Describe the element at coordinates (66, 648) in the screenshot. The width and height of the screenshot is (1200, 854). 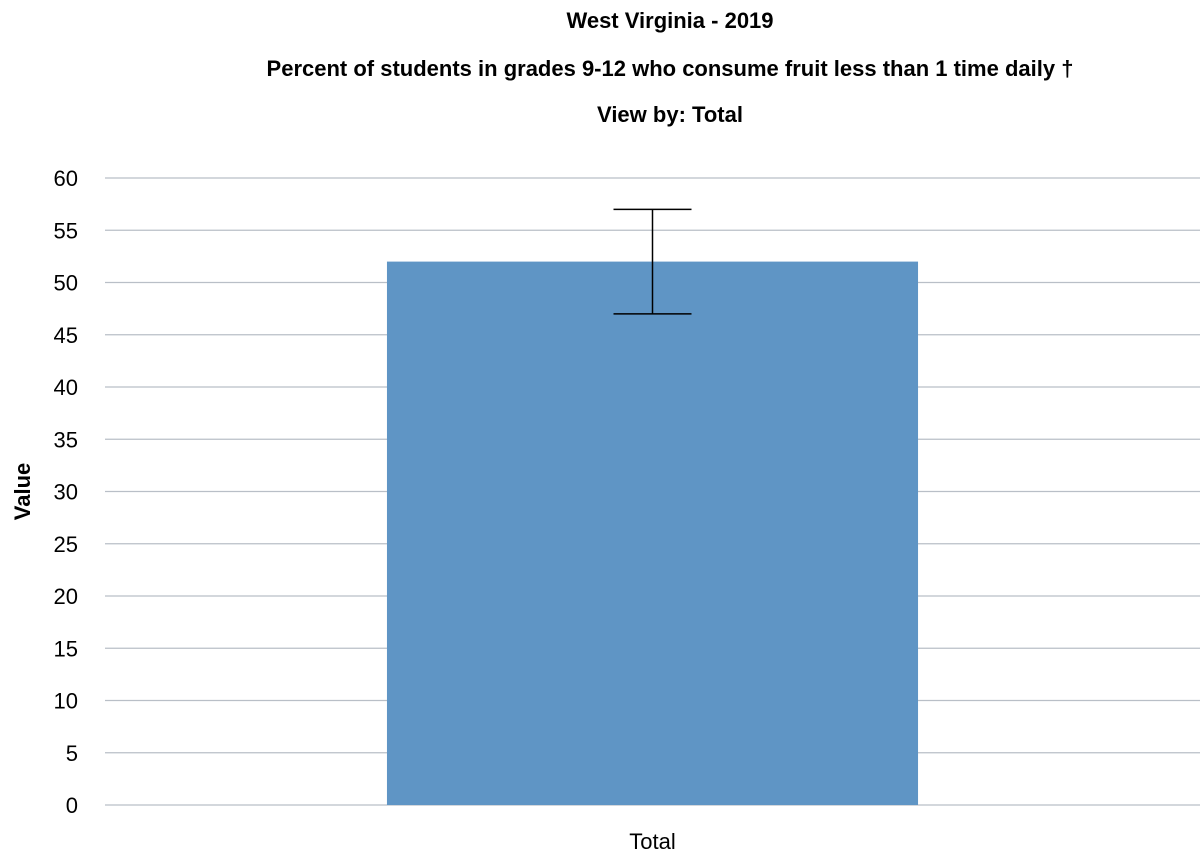
I see `y-tick-label: 15` at that location.